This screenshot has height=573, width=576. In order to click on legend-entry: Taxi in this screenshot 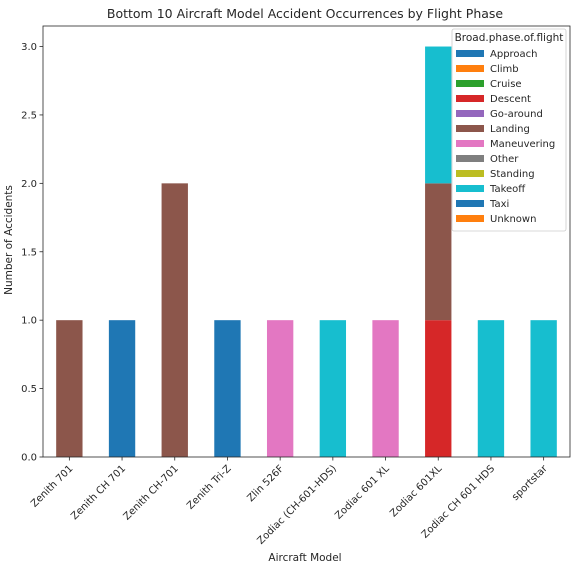, I will do `click(499, 204)`.